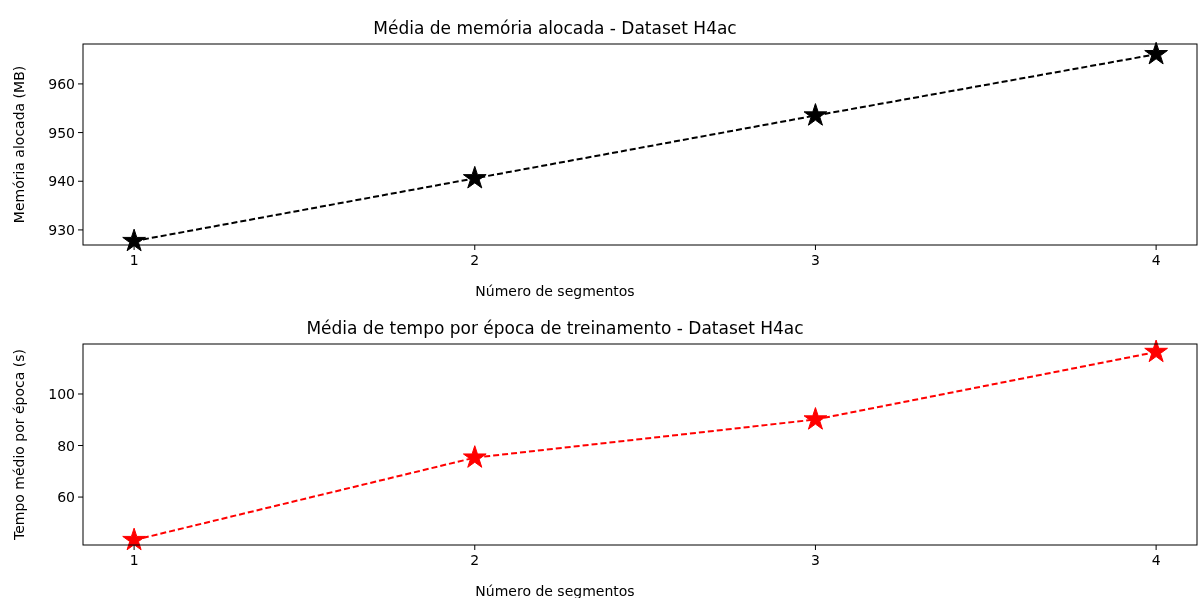  Describe the element at coordinates (66, 497) in the screenshot. I see `y-tick-label: 60` at that location.